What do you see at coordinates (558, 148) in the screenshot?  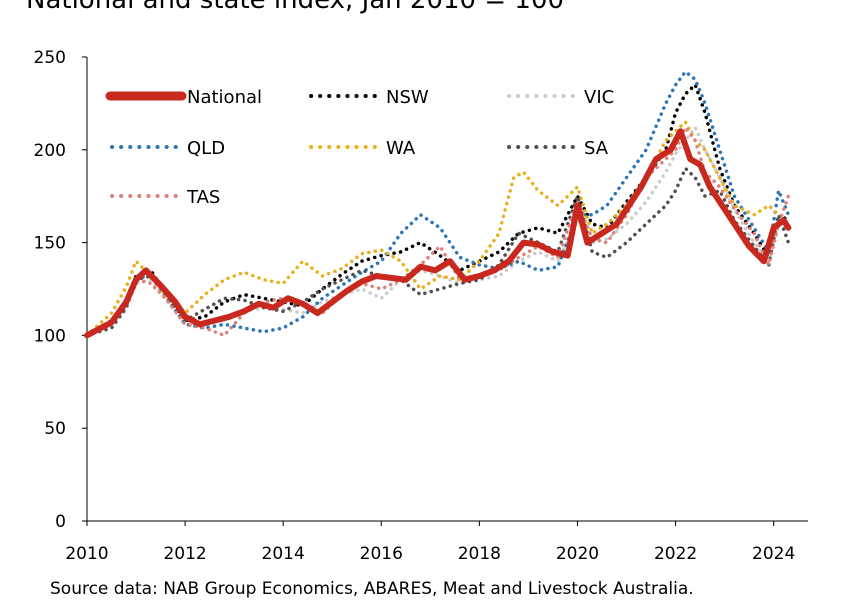 I see `legend-item-sa: SA` at bounding box center [558, 148].